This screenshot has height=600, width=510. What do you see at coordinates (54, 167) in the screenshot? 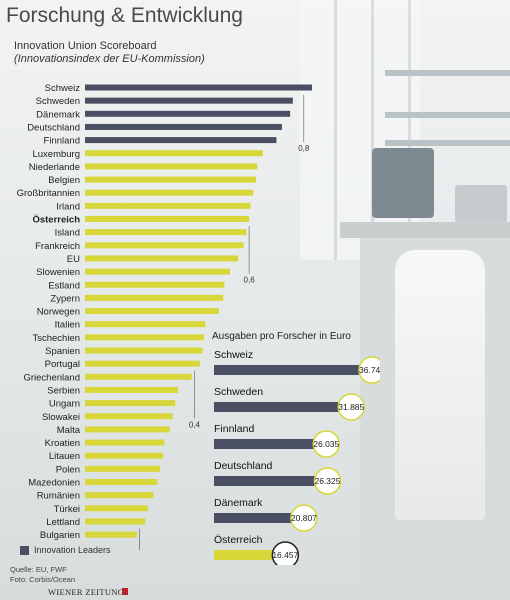
I see `category-label: Niederlande` at bounding box center [54, 167].